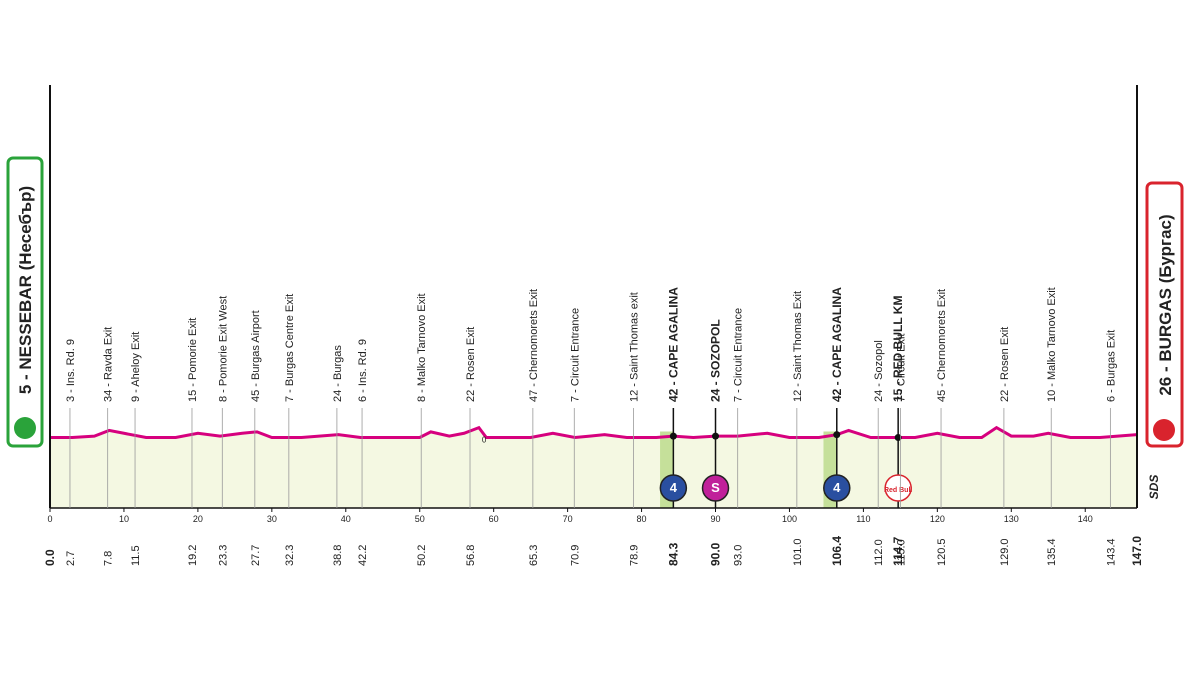 This screenshot has height=675, width=1200. What do you see at coordinates (942, 345) in the screenshot?
I see `waypoint-label: 45 - Chernomorets Exit` at bounding box center [942, 345].